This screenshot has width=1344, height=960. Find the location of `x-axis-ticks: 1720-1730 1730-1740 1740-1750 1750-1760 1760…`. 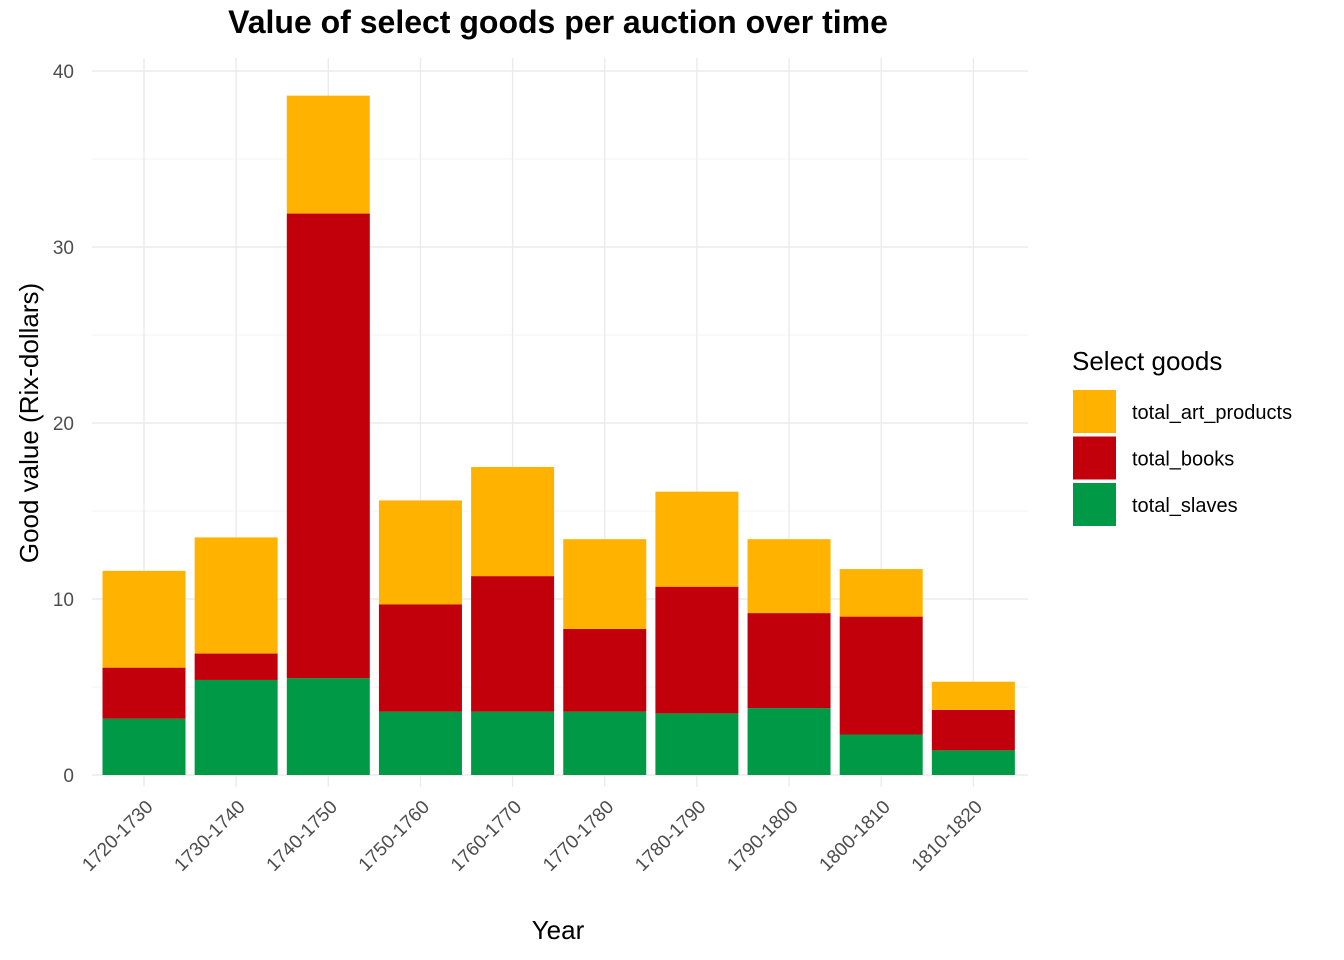

x-axis-ticks: 1720-1730 1730-1740 1740-1750 1750-1760 1760… is located at coordinates (532, 836).